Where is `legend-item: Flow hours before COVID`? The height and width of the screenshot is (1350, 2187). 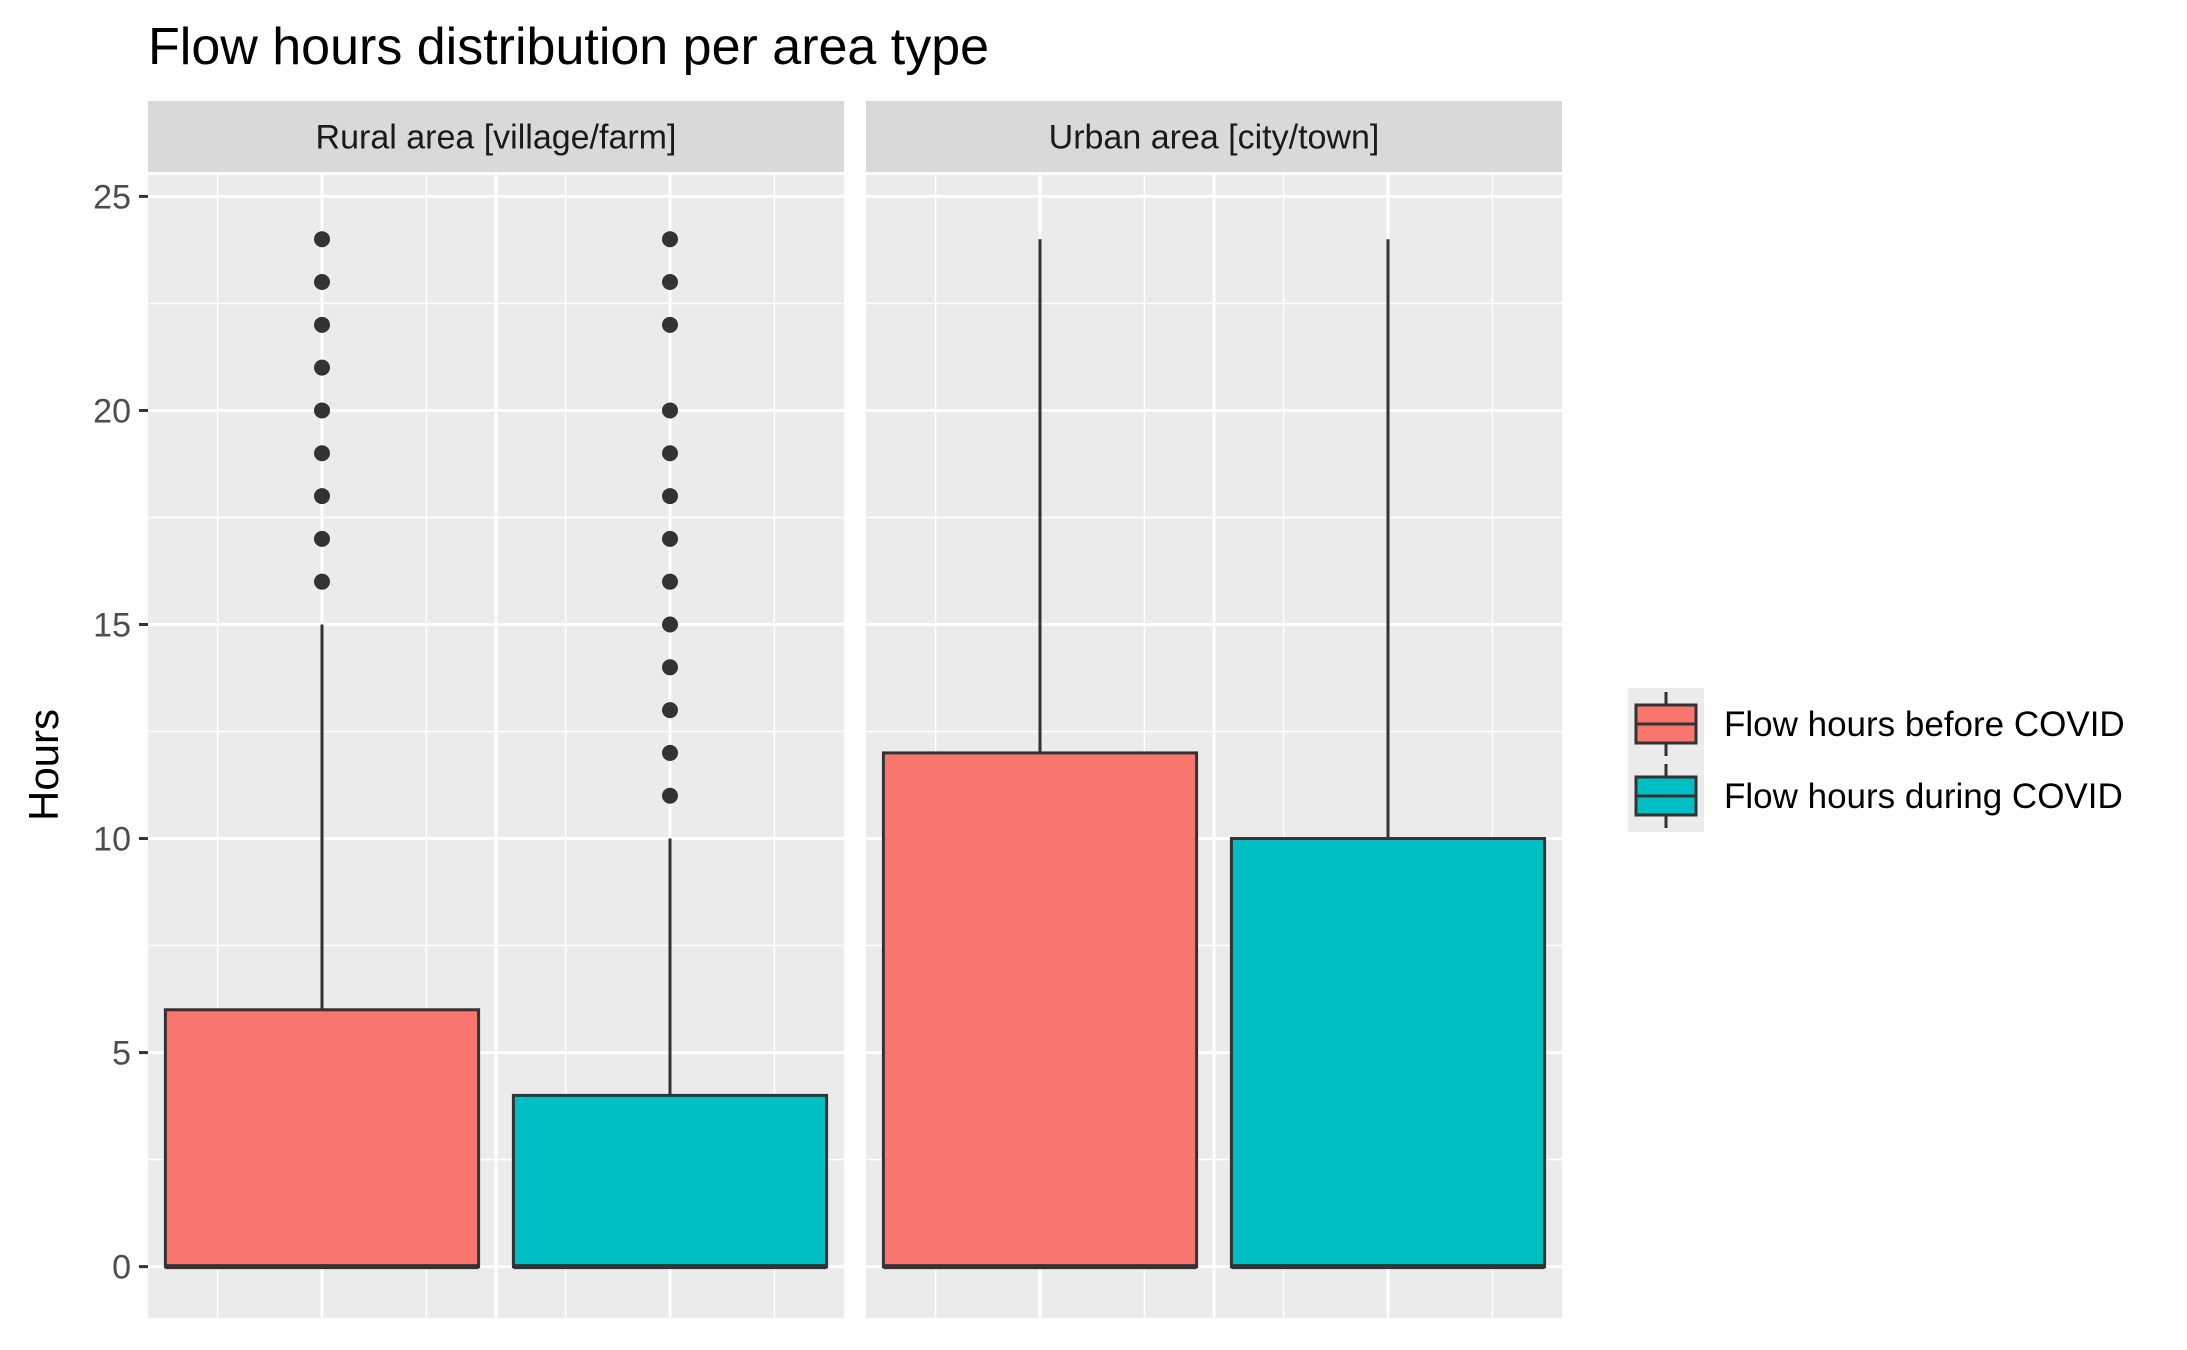 legend-item: Flow hours before COVID is located at coordinates (1879, 724).